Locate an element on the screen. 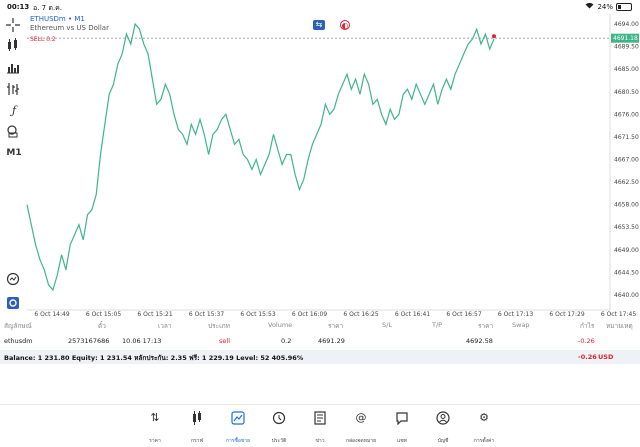 The image size is (640, 447). chart-description: Ethereum vs US Dollar is located at coordinates (69, 28).